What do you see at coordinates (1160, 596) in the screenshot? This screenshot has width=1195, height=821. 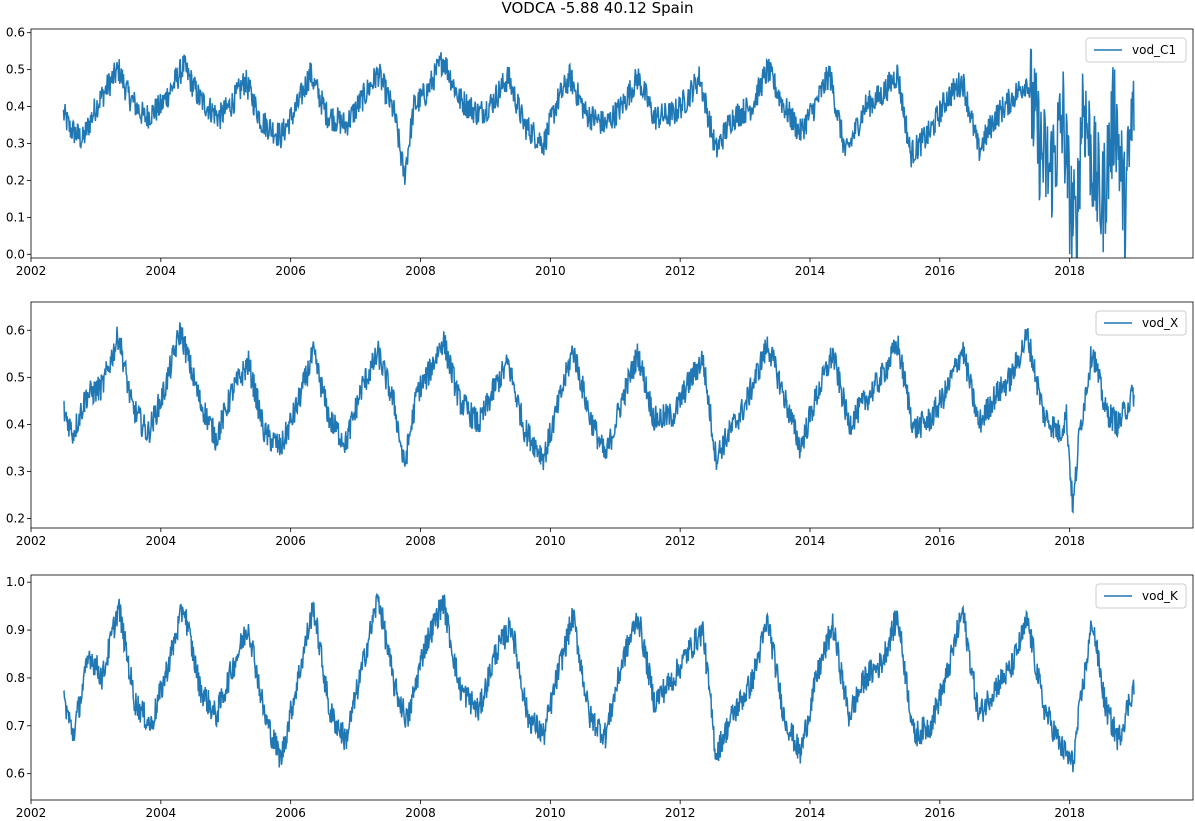 I see `legend-label: vod_K` at bounding box center [1160, 596].